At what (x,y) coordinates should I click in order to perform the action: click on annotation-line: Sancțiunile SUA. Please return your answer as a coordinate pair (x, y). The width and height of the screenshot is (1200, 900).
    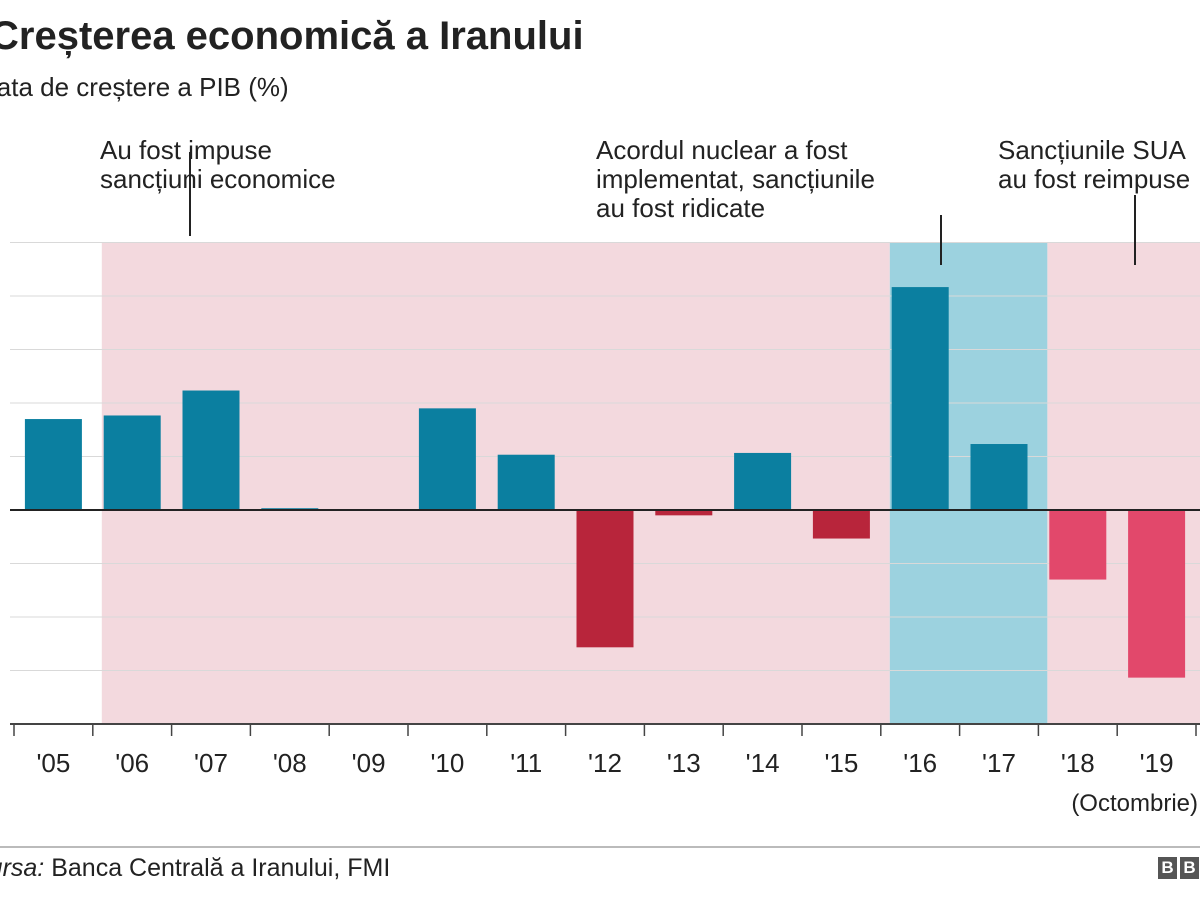
    Looking at the image, I should click on (1092, 150).